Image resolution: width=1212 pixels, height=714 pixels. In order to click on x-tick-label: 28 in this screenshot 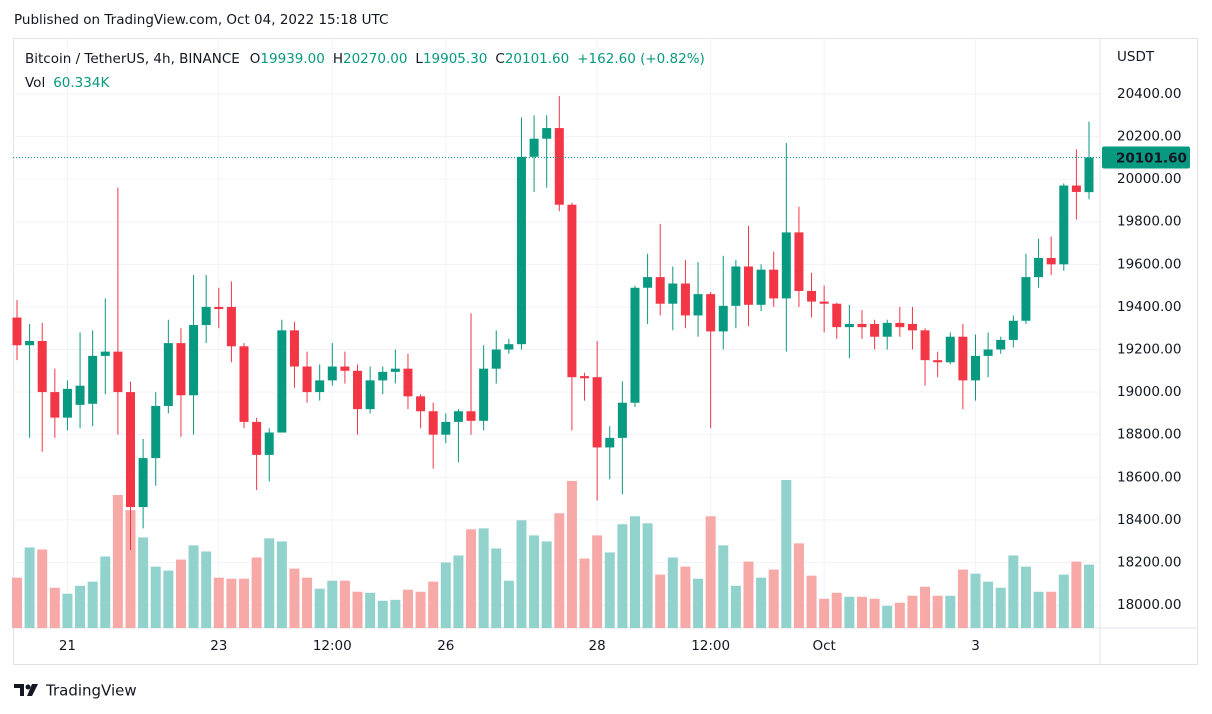, I will do `click(597, 646)`.